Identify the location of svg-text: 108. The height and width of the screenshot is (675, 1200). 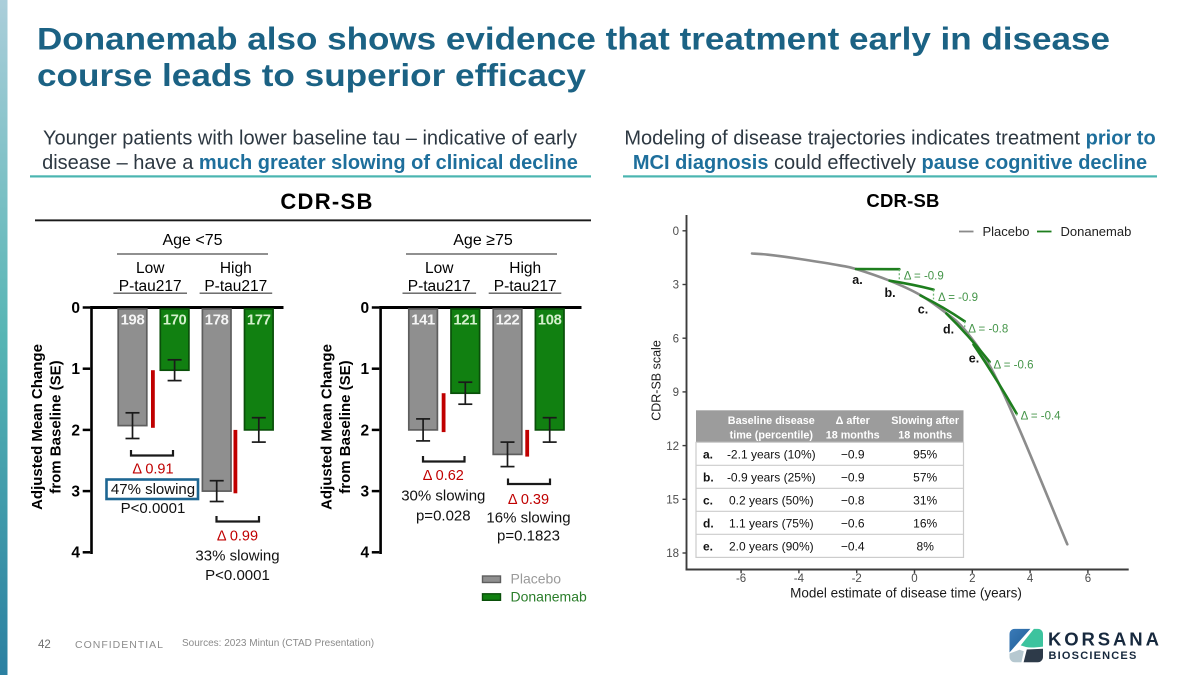
(550, 321).